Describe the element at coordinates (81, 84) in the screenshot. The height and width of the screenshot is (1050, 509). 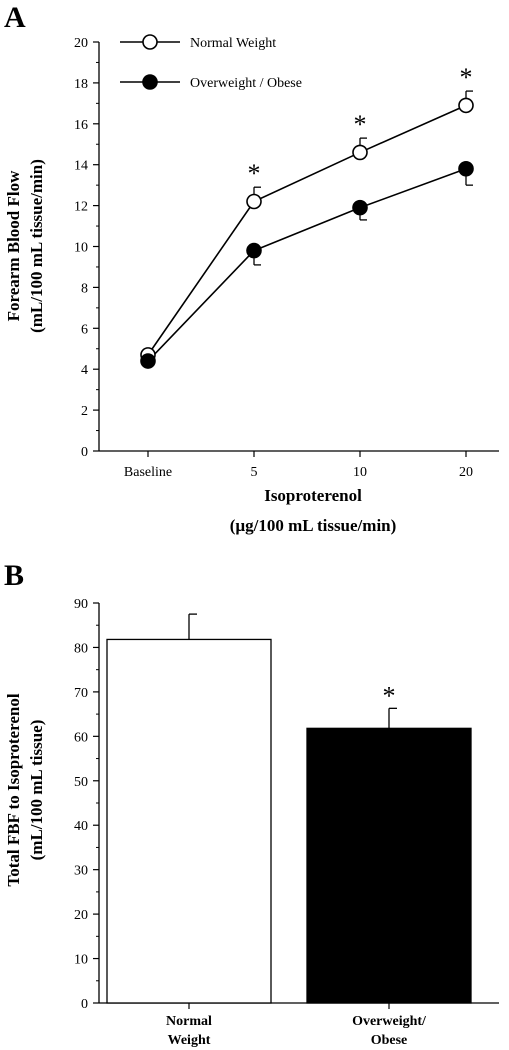
I see `y-tick-label: 18` at that location.